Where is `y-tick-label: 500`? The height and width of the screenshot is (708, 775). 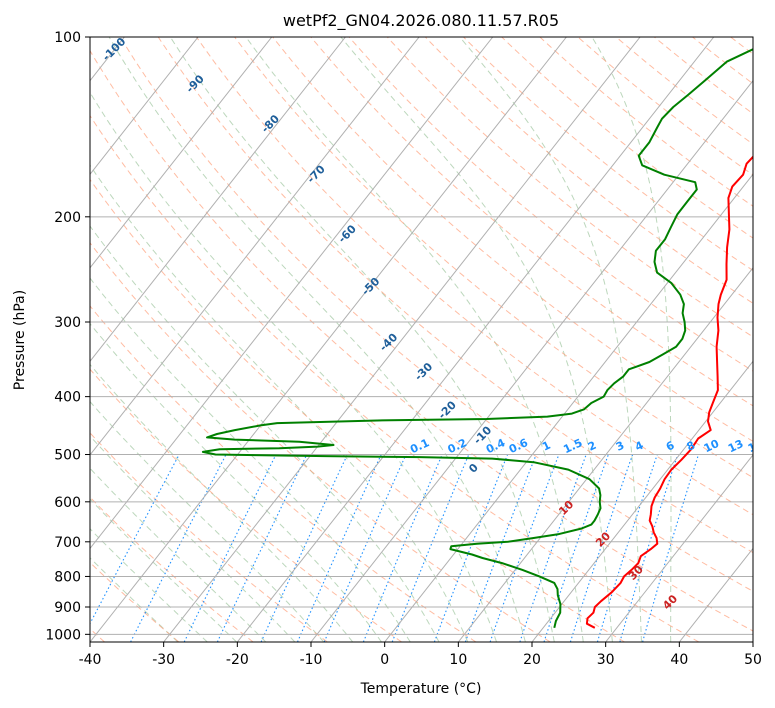
y-tick-label: 500 is located at coordinates (67, 456).